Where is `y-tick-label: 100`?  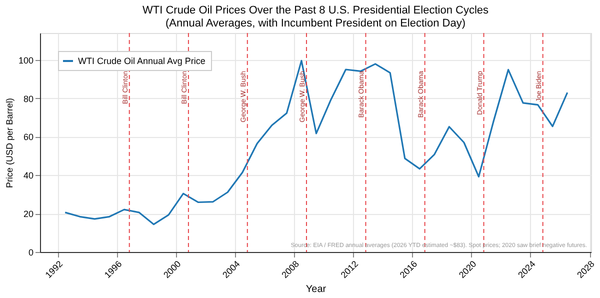
y-tick-label: 100 is located at coordinates (26, 60).